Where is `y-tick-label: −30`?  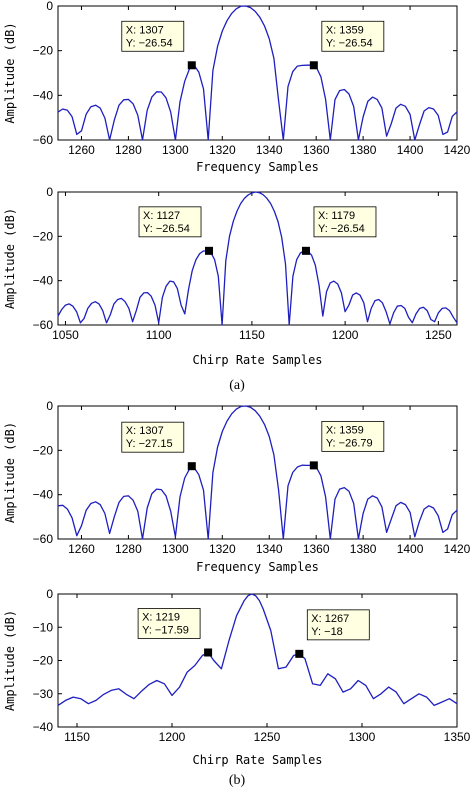 y-tick-label: −30 is located at coordinates (43, 694).